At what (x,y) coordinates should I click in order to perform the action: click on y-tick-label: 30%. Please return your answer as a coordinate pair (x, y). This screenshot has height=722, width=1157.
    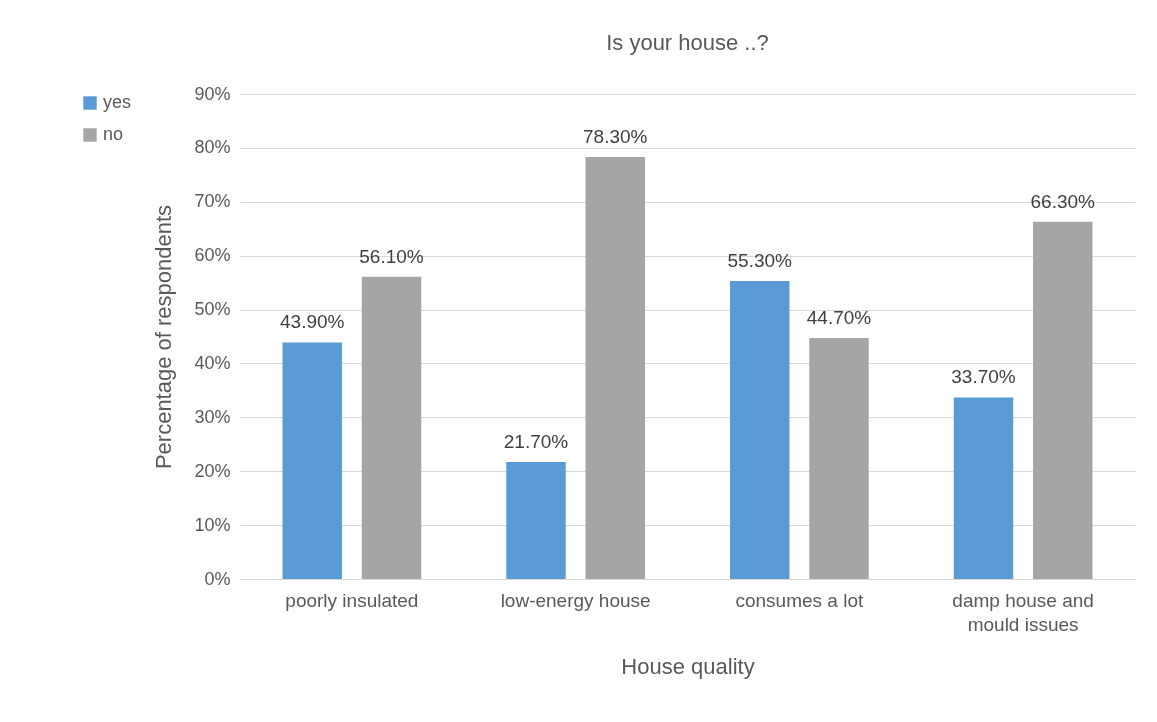
    Looking at the image, I should click on (212, 416).